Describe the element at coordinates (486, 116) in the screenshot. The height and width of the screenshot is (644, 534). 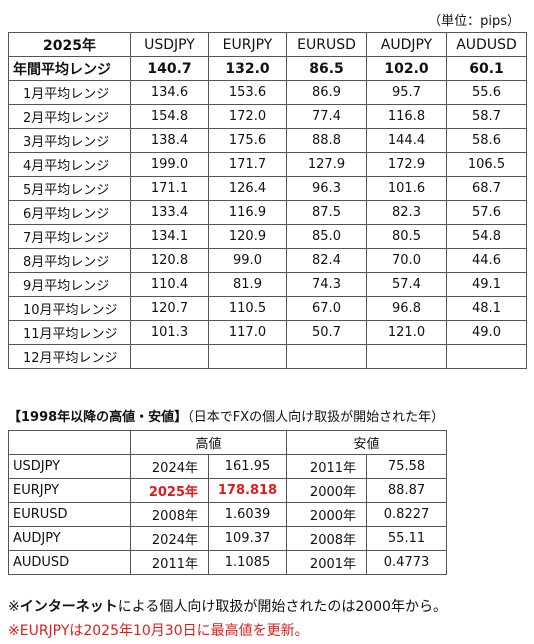
I see `month-value: 58.7` at that location.